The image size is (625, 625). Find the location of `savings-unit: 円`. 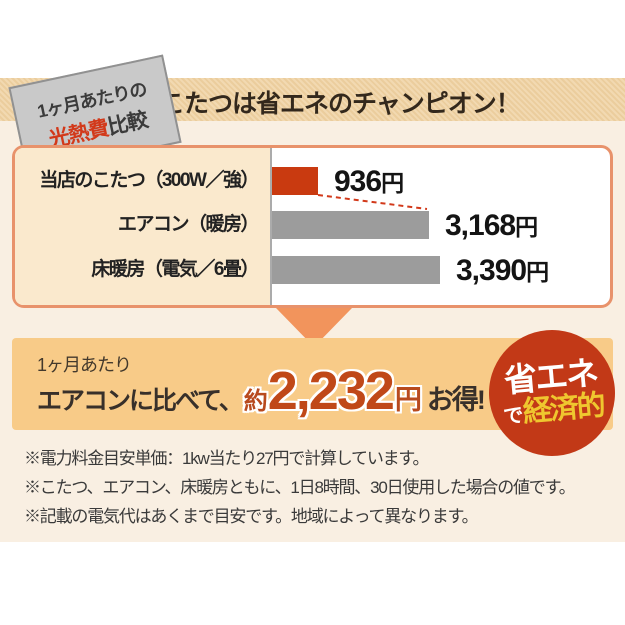

savings-unit: 円 is located at coordinates (408, 400).